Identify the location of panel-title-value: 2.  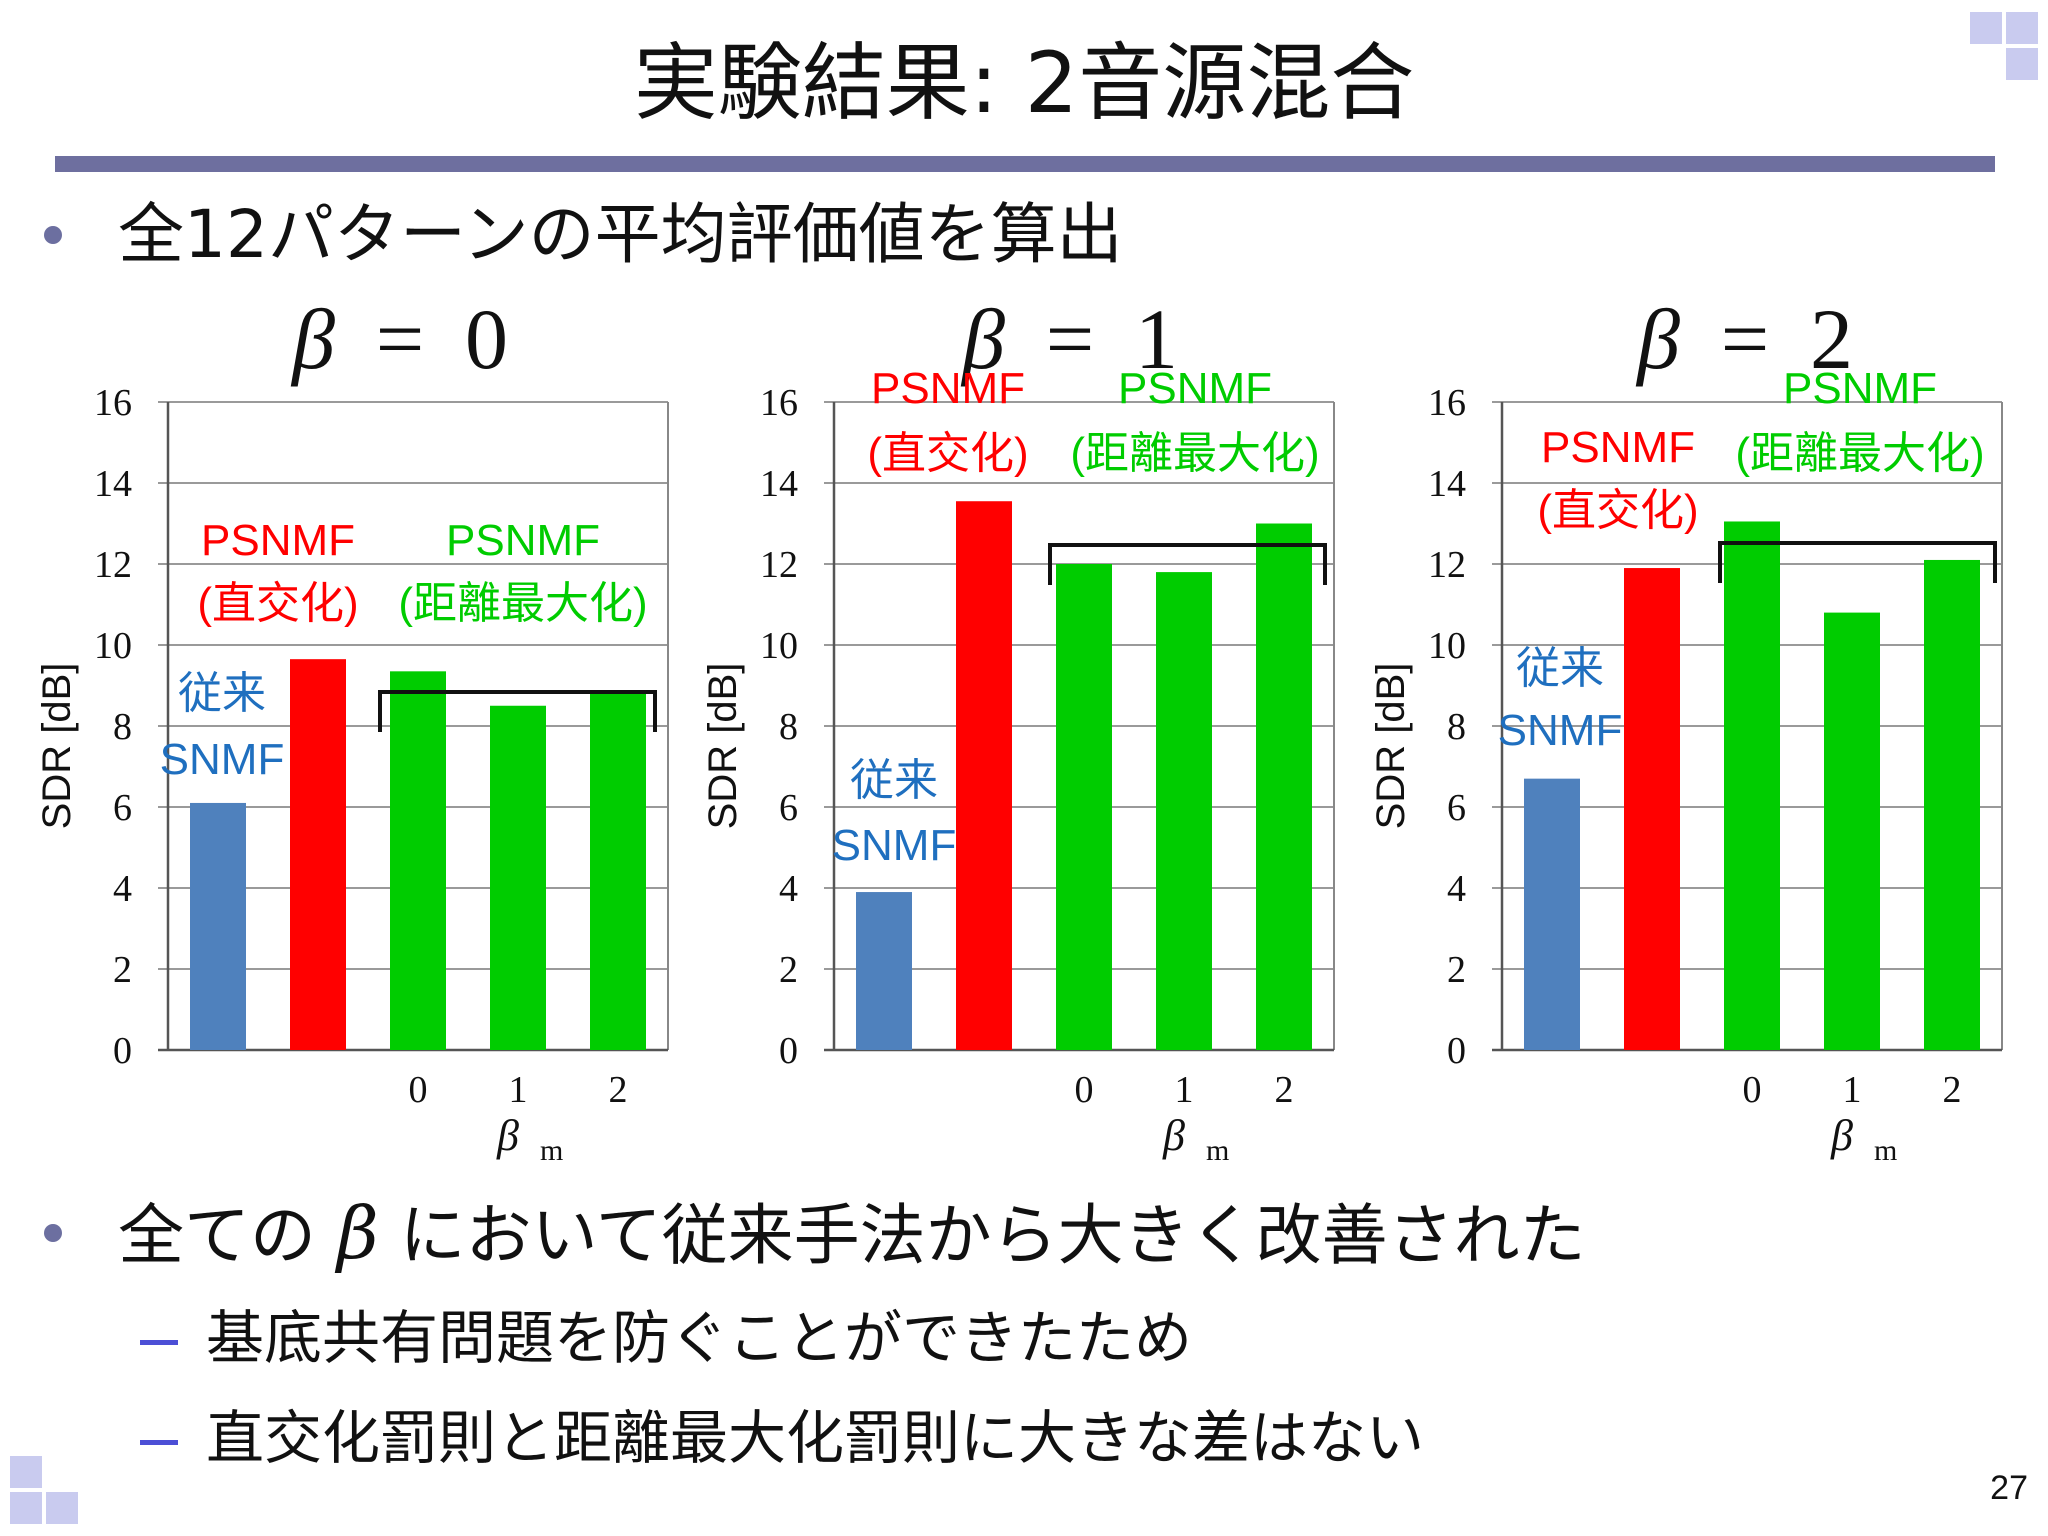
(1831, 339).